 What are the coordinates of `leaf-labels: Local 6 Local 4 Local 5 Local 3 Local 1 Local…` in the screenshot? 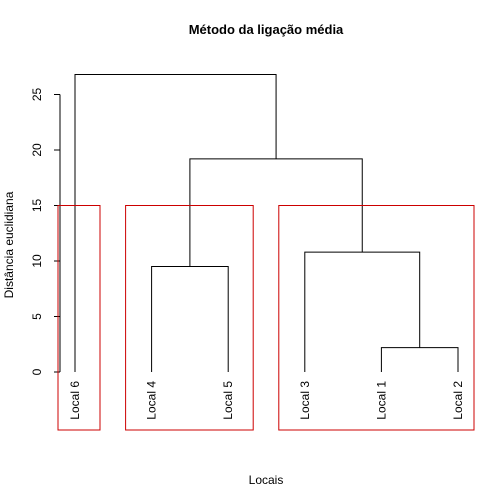 It's located at (266, 400).